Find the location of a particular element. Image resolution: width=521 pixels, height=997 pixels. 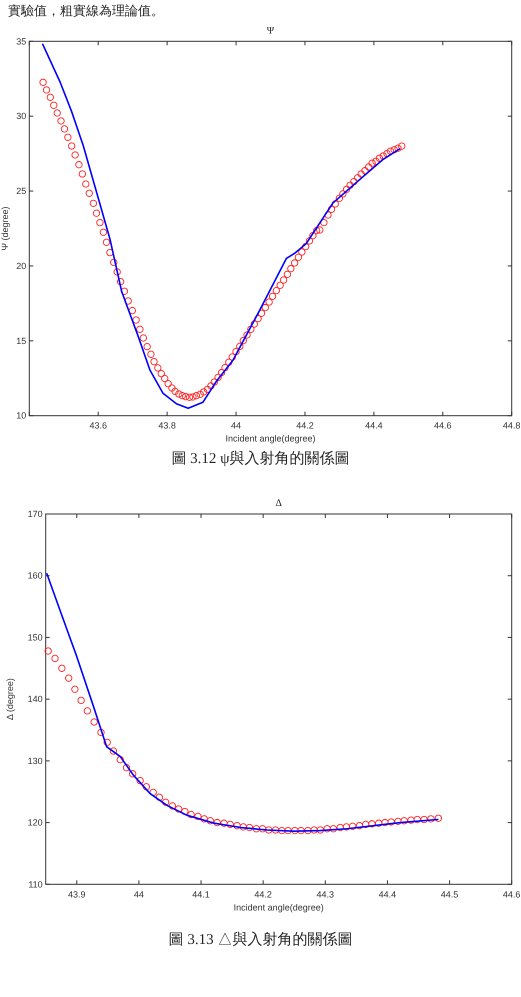

y-axis-title: Δ (degree) is located at coordinates (10, 699).